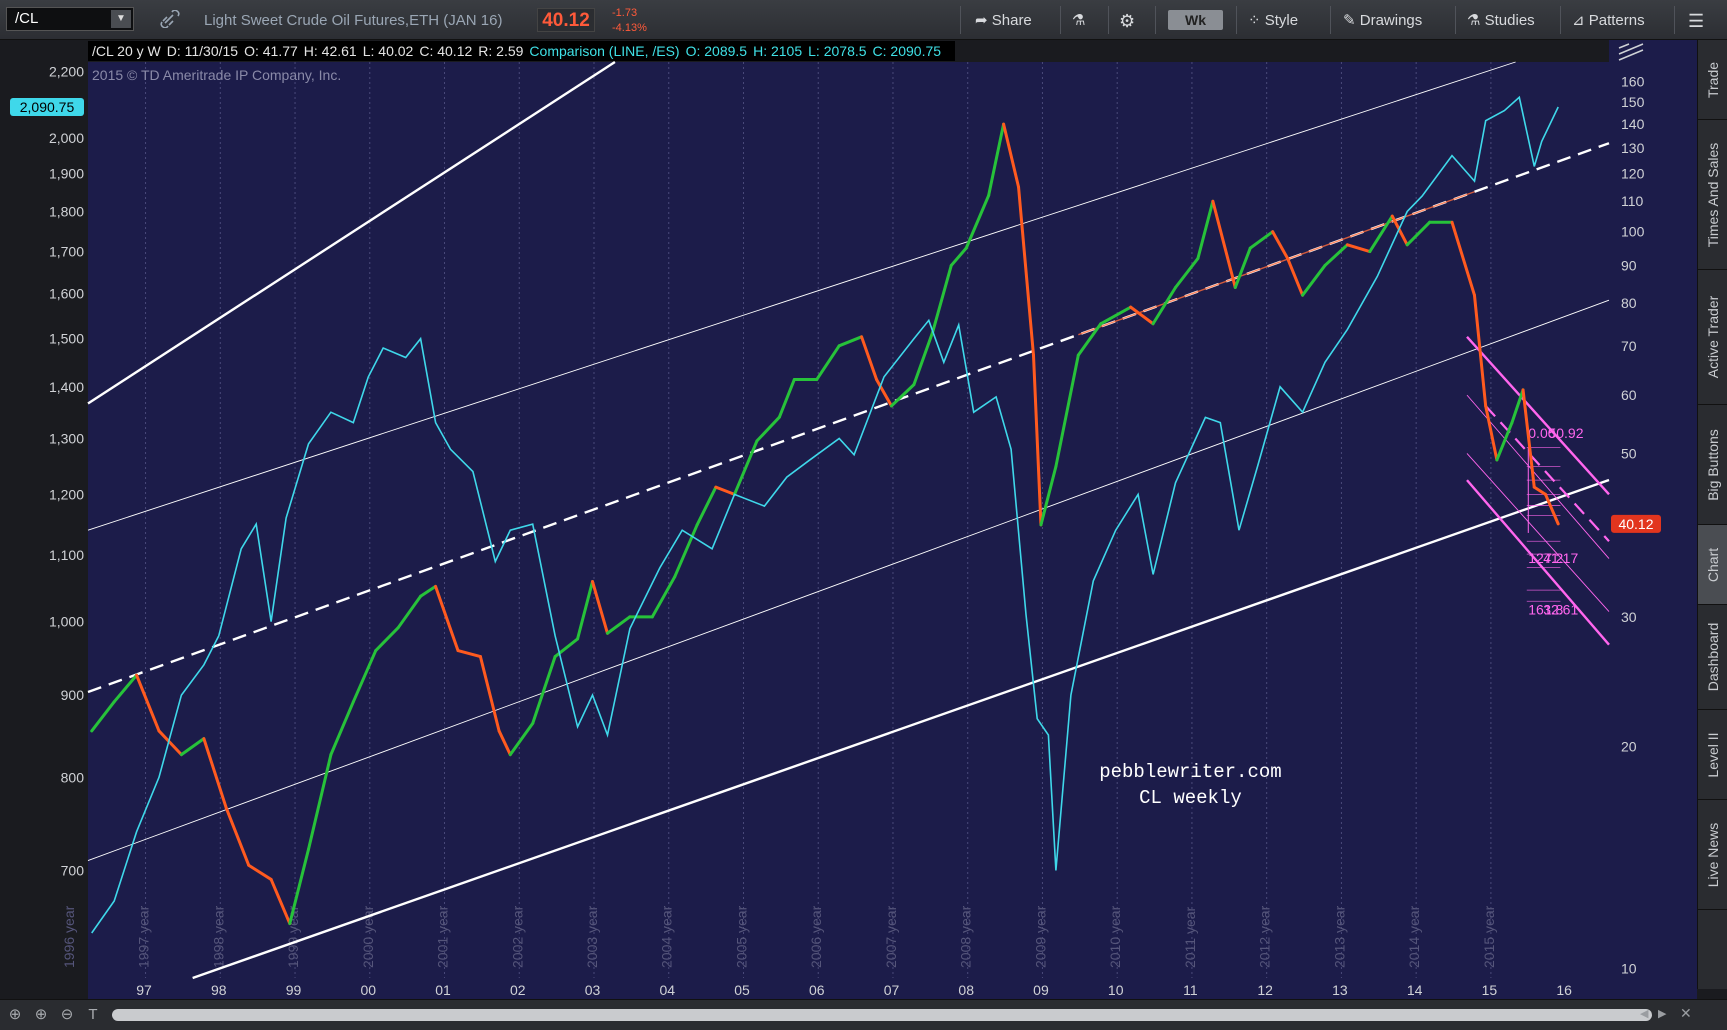  Describe the element at coordinates (629, 28) in the screenshot. I see `price-change-percent: -4.13%` at that location.